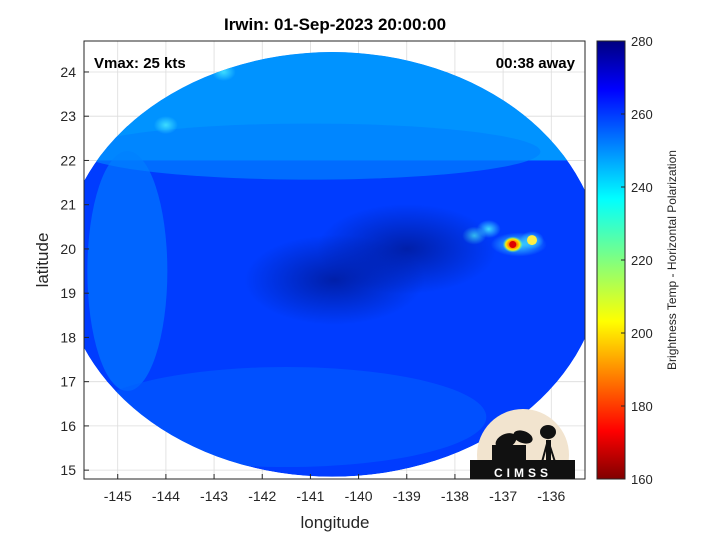  I want to click on chart-title: Irwin: 01-Sep-2023 20:00:00, so click(335, 24).